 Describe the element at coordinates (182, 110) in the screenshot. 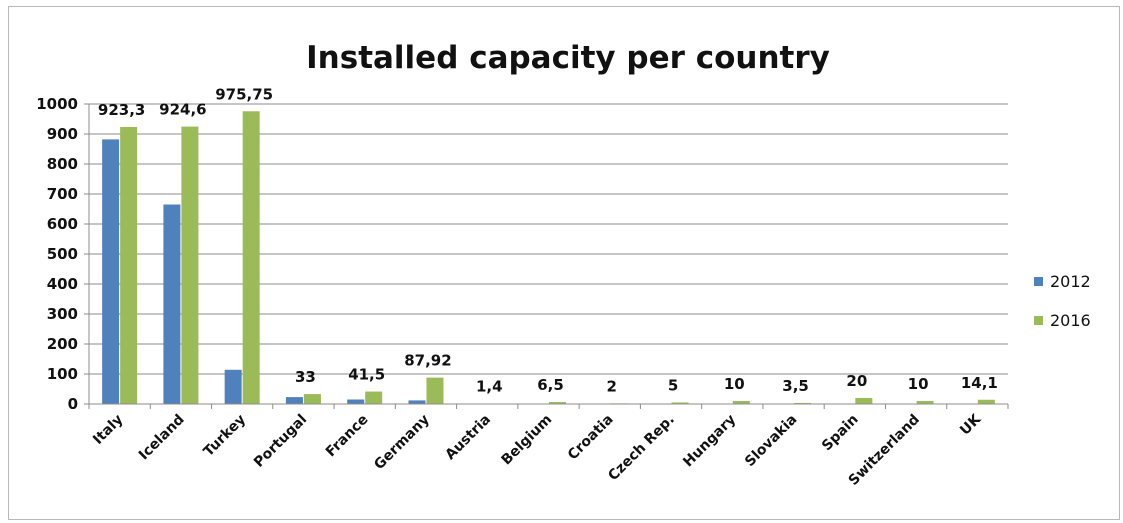

I see `data-label: 924,6` at that location.